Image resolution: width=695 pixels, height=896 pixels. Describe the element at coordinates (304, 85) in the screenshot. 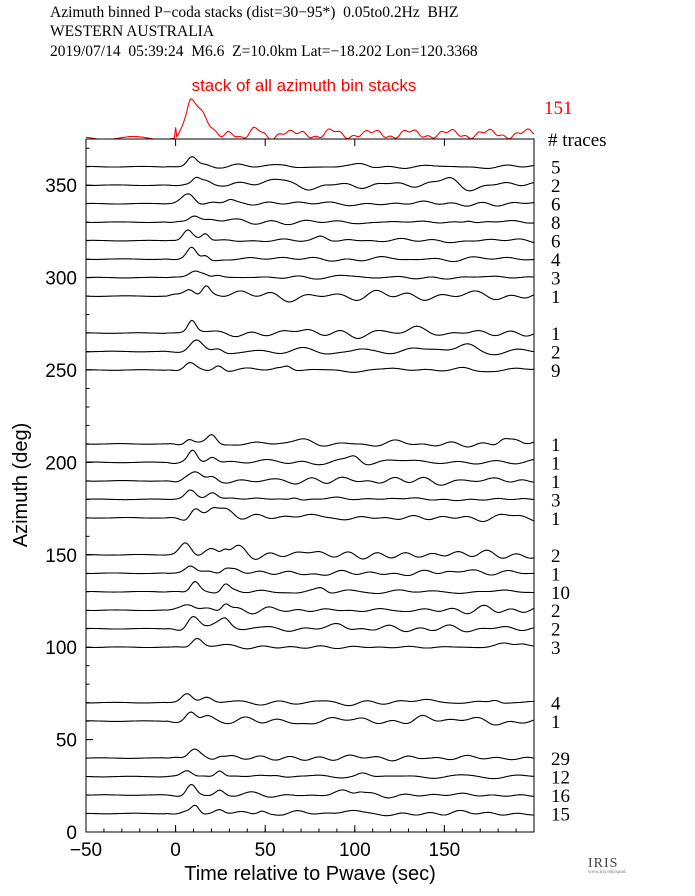

I see `summary-stack-label: stack of all azimuth bin stacks` at that location.